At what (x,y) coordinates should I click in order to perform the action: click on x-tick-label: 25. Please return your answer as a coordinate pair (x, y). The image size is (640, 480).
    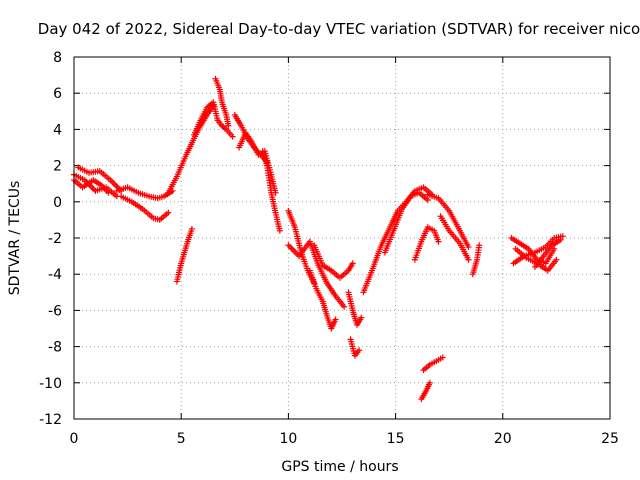
    Looking at the image, I should click on (610, 439).